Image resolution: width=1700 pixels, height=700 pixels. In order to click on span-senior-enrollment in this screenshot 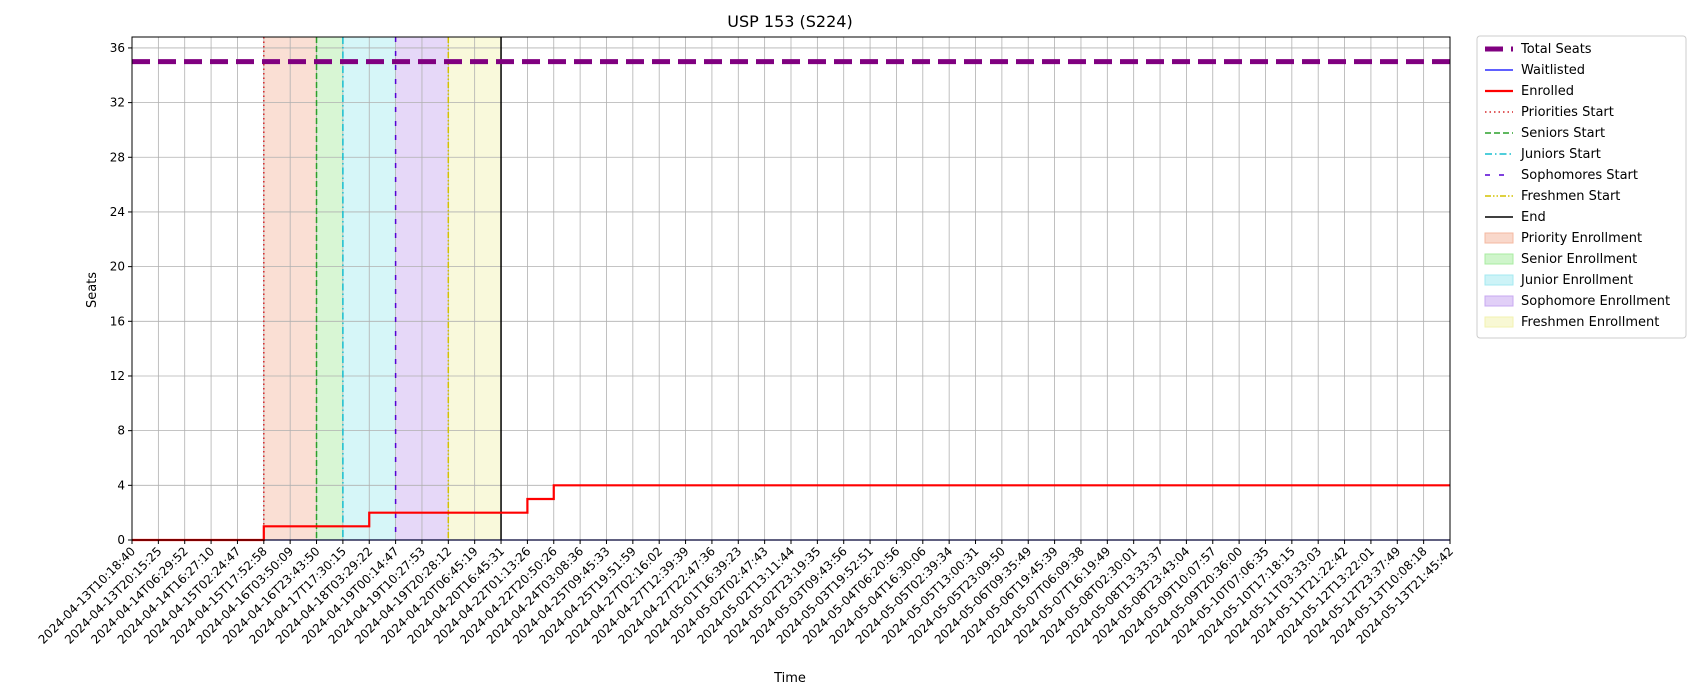, I will do `click(329, 288)`.